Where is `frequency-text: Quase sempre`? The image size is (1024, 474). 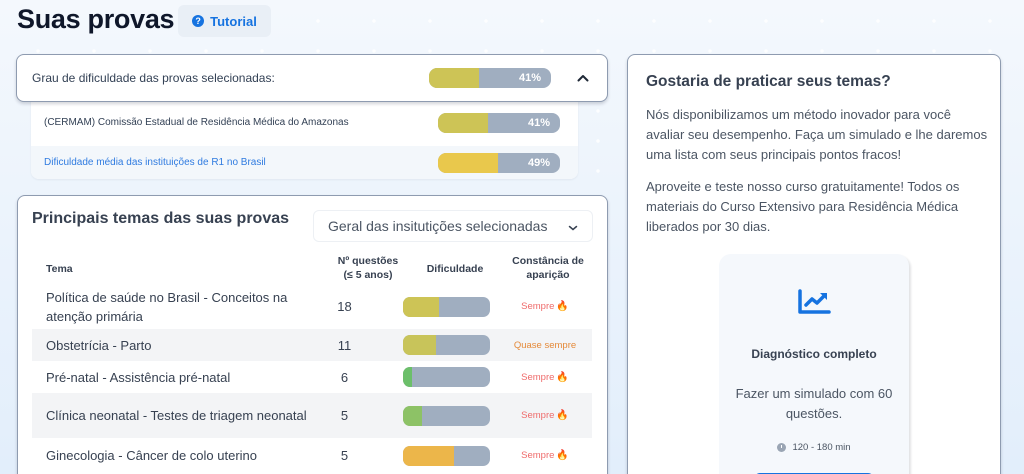
frequency-text: Quase sempre is located at coordinates (545, 345).